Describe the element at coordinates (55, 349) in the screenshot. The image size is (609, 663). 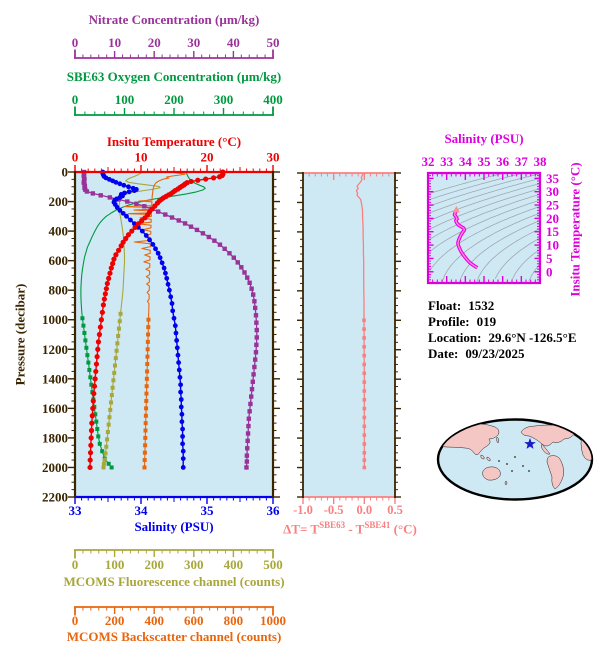
I see `svg-text: 1200` at that location.